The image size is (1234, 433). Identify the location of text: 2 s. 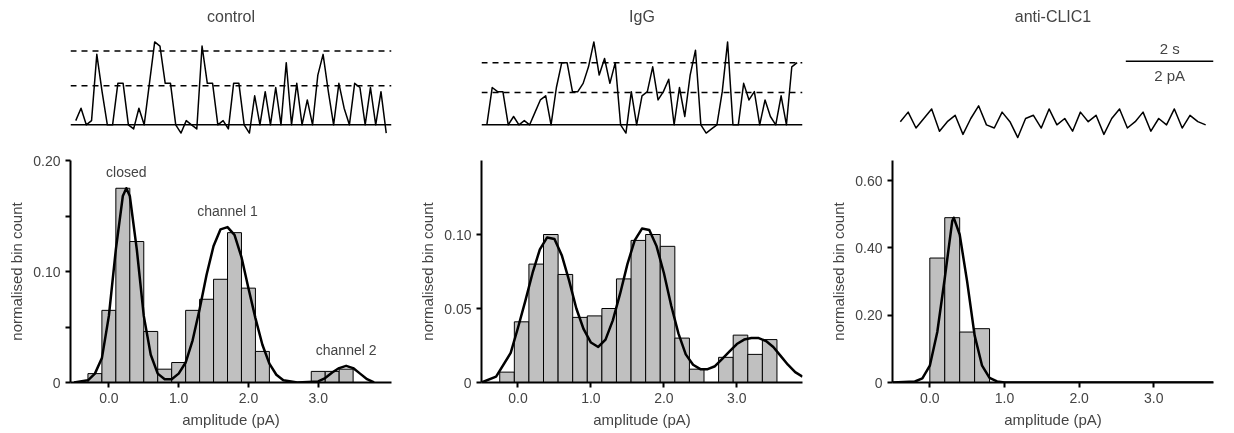
(1169, 49).